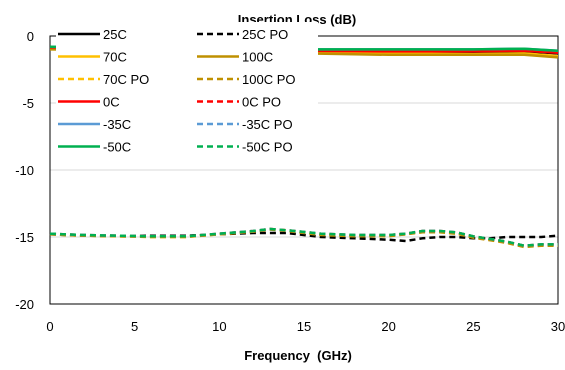 The width and height of the screenshot is (565, 370). Describe the element at coordinates (267, 147) in the screenshot. I see `legend-label: -50C PO` at that location.